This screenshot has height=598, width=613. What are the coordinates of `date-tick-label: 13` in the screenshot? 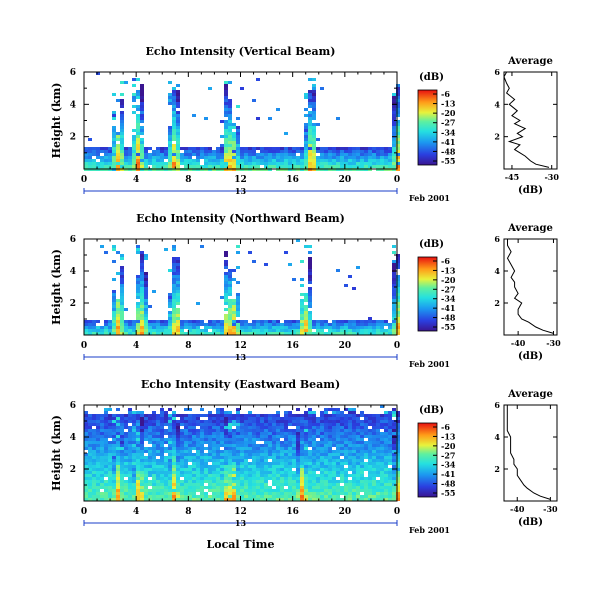 It's located at (241, 191).